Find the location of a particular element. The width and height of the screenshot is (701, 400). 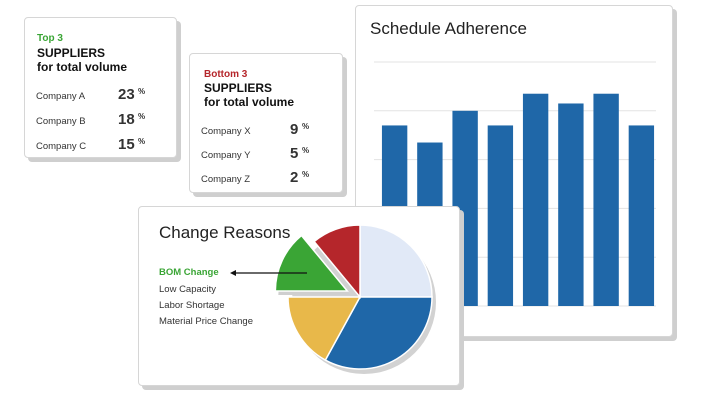

supplier-name: Company A is located at coordinates (61, 96).